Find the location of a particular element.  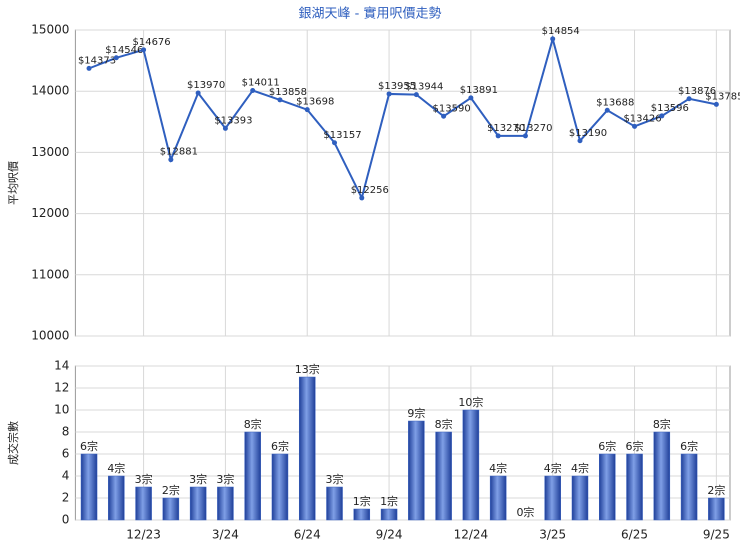

y-axis-label: 平均呎價 is located at coordinates (13, 183).